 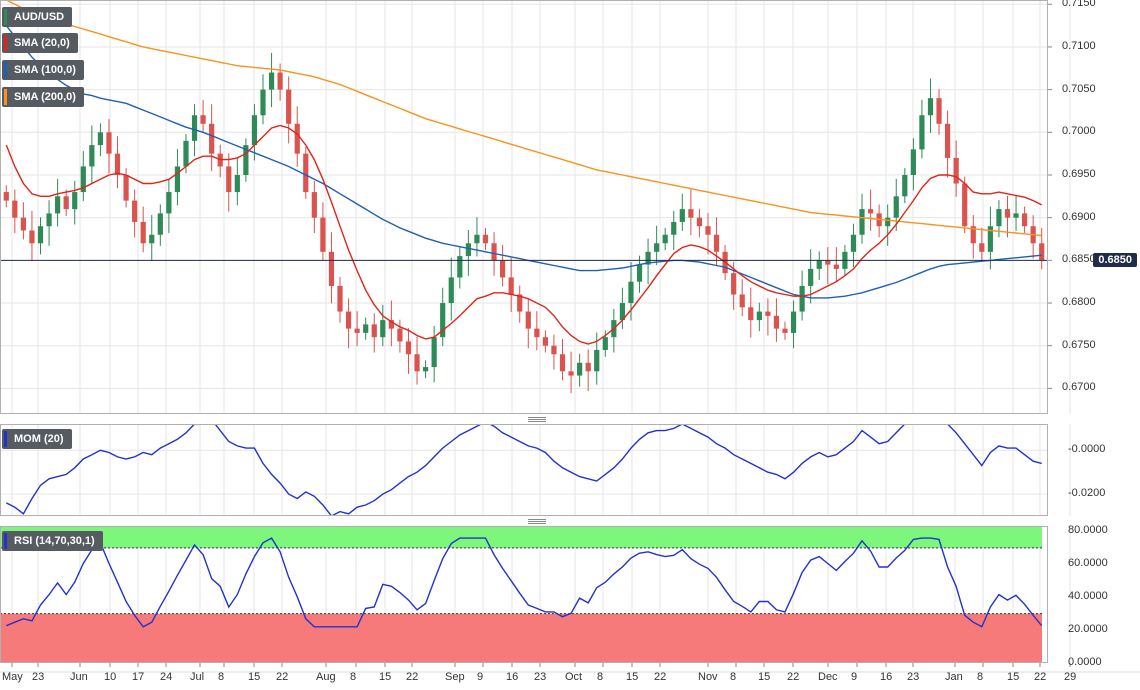 What do you see at coordinates (52, 541) in the screenshot?
I see `rsi-panel-tag: RSI (14,70,30,1)` at bounding box center [52, 541].